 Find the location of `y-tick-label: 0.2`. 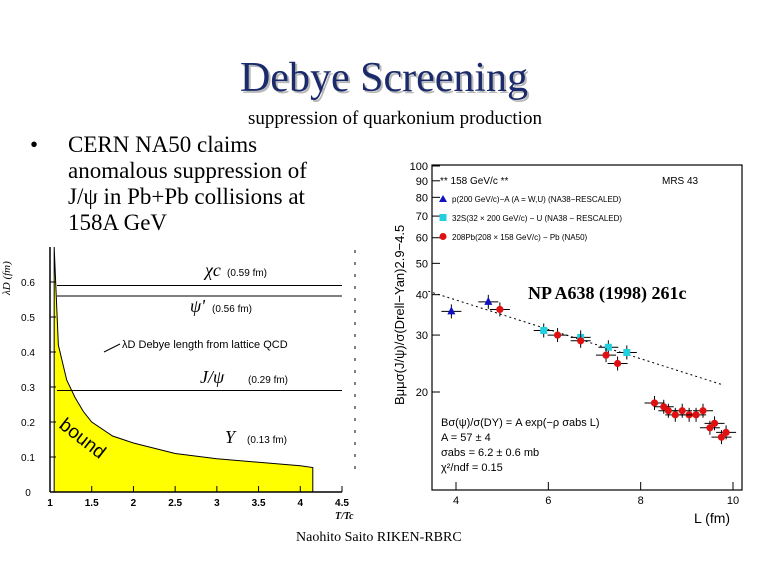

y-tick-label: 0.2 is located at coordinates (28, 423).